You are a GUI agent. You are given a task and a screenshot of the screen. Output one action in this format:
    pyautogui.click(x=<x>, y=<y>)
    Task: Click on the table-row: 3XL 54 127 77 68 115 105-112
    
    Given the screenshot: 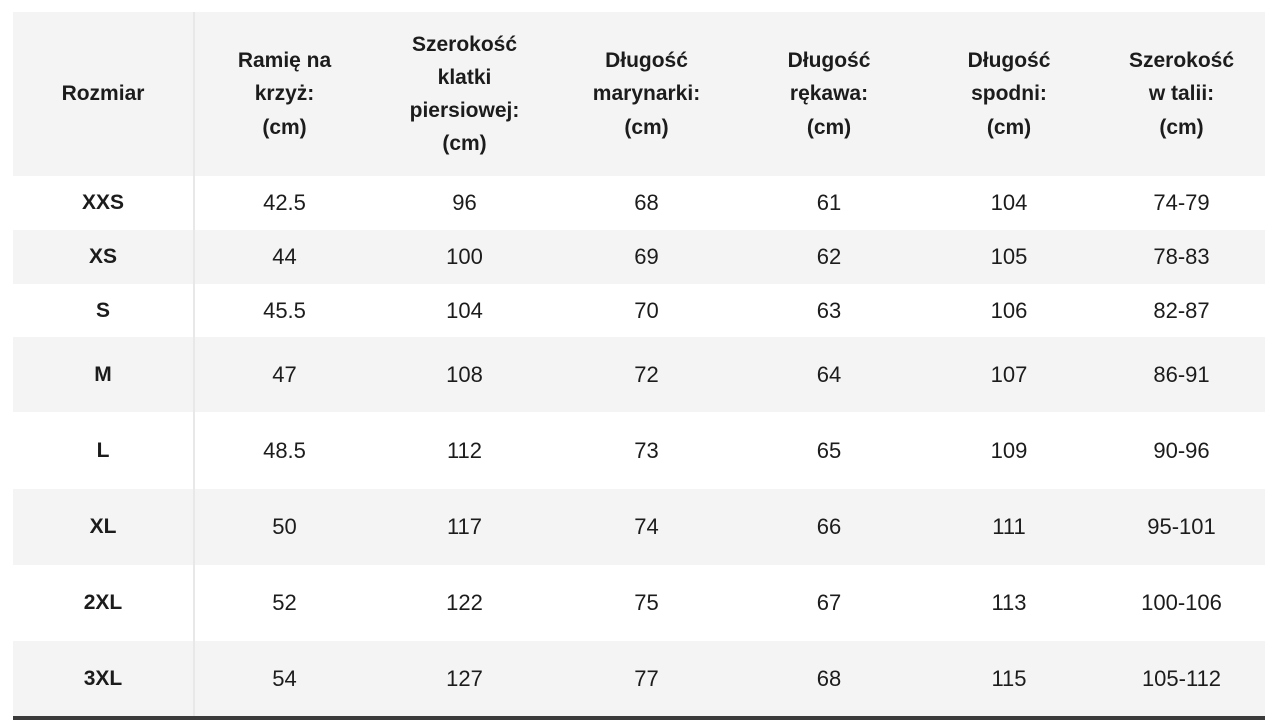 What is the action you would take?
    pyautogui.click(x=639, y=678)
    